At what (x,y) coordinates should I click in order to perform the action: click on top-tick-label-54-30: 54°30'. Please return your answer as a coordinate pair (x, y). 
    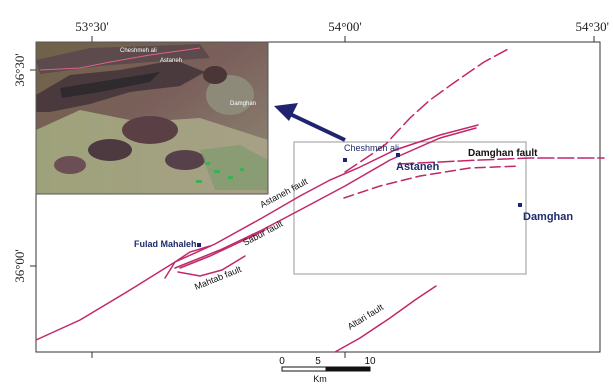
    Looking at the image, I should click on (592, 26).